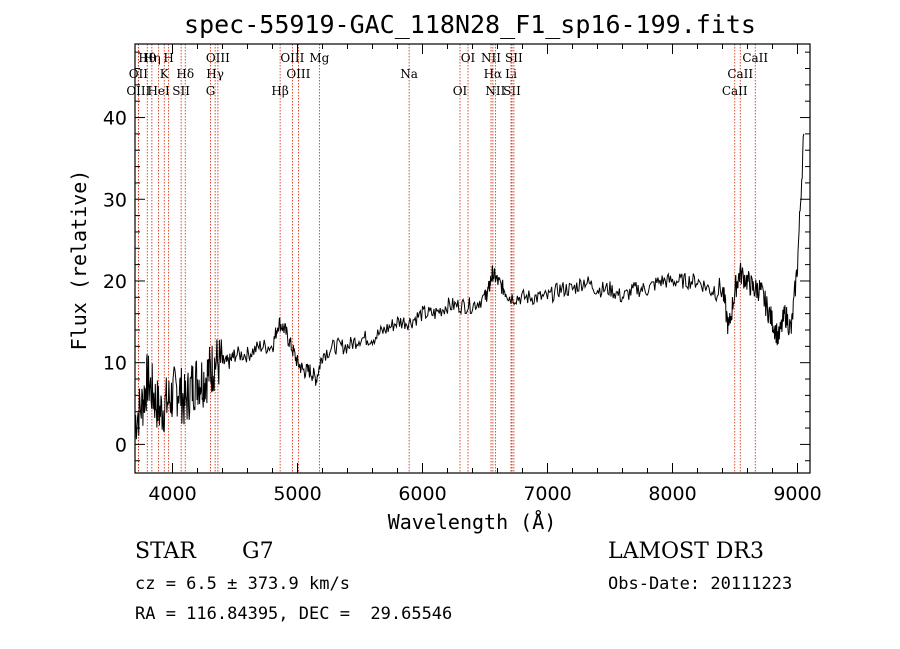  I want to click on obs-date-label: Obs-Date: 20111223, so click(700, 584).